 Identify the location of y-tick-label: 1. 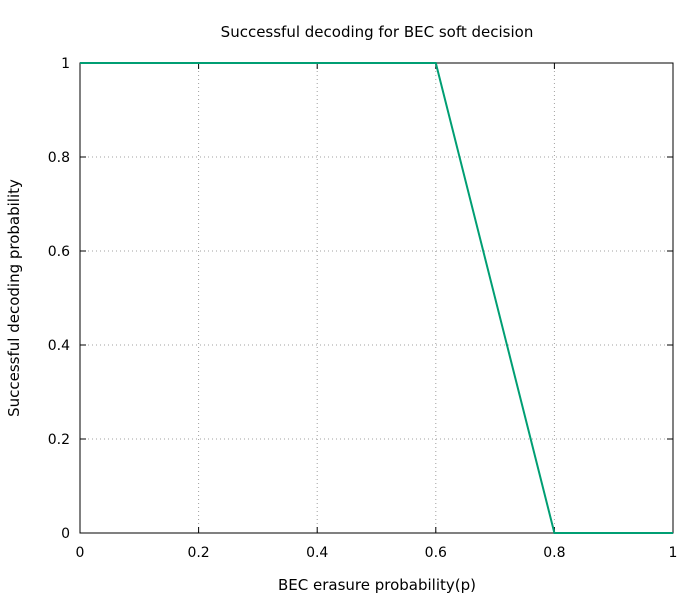
(65, 64).